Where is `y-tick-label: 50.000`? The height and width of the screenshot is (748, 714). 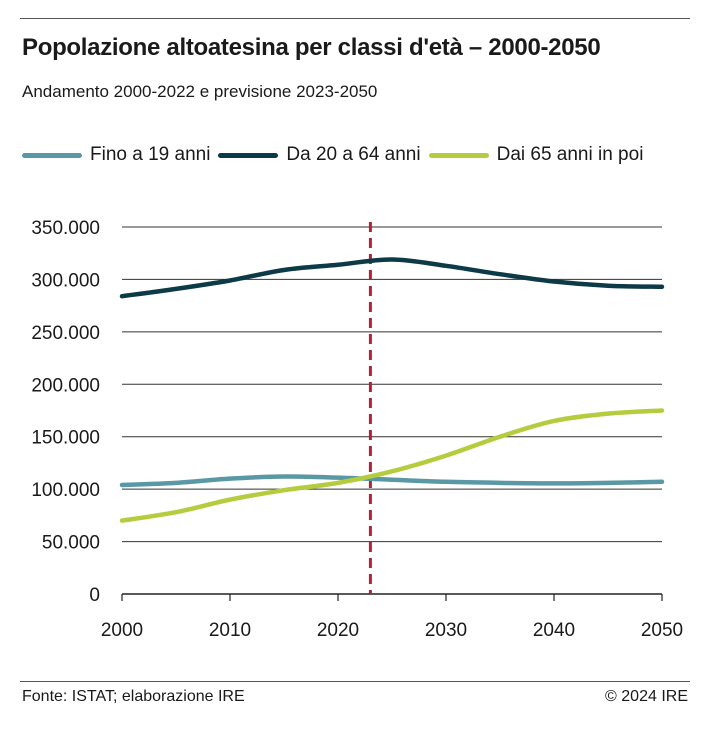
y-tick-label: 50.000 is located at coordinates (71, 543).